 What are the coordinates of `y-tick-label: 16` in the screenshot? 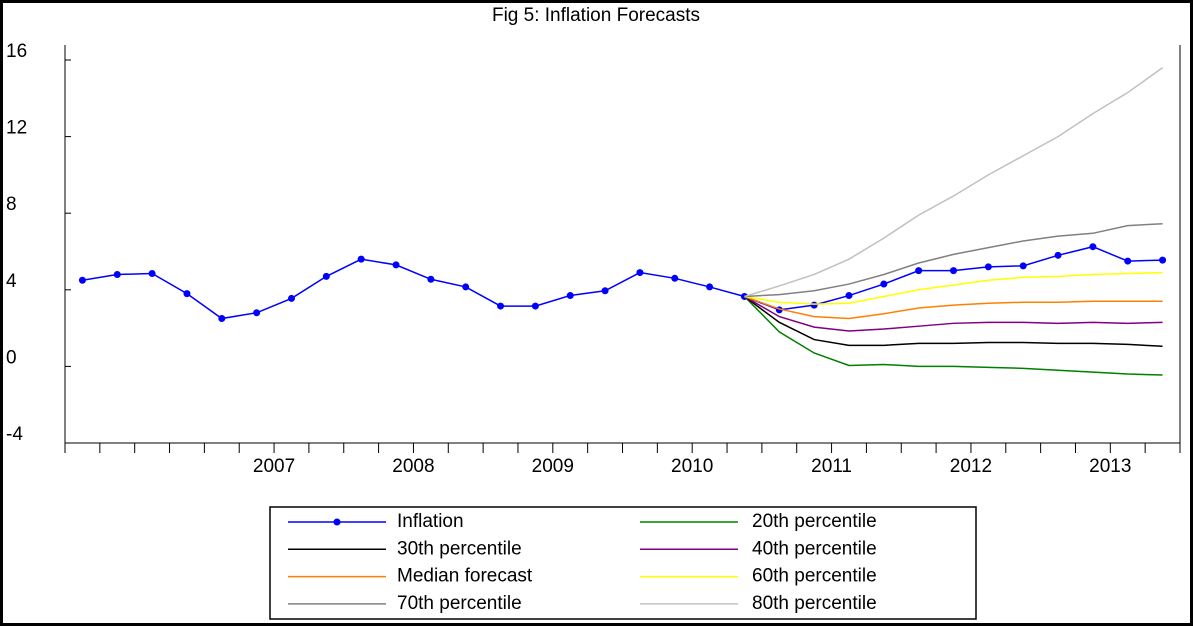 It's located at (16, 51).